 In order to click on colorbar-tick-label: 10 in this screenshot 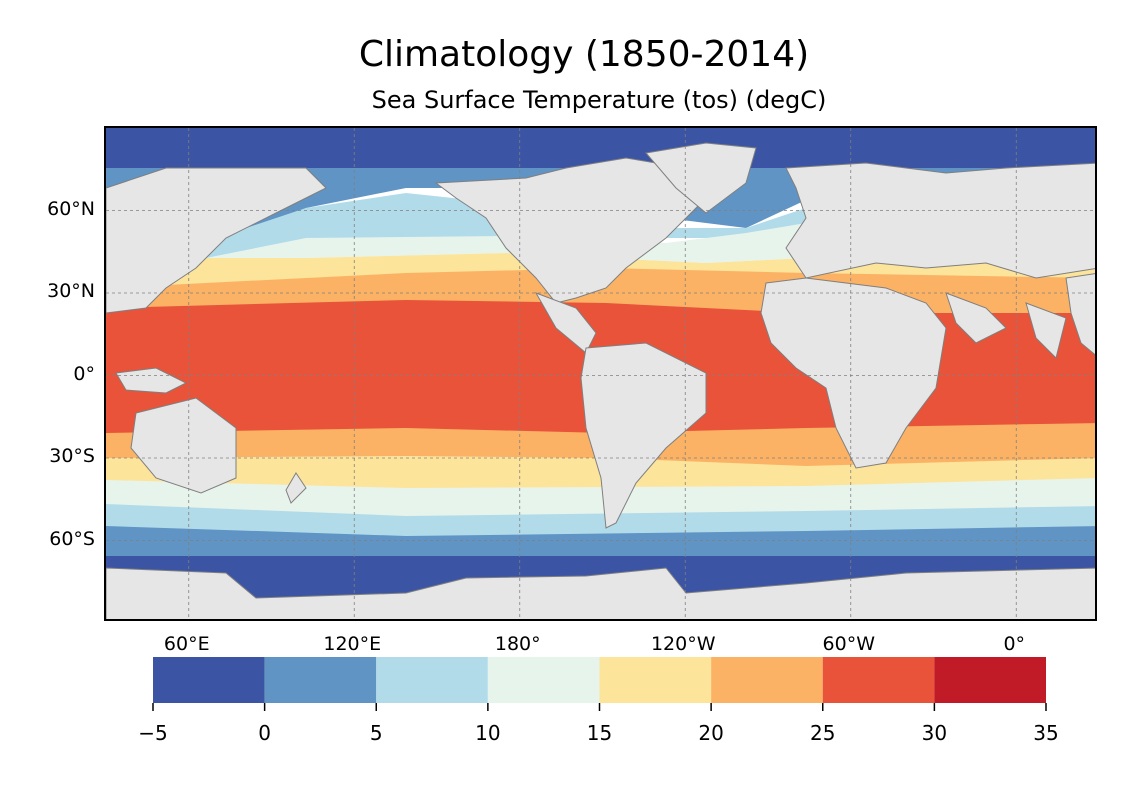, I will do `click(488, 733)`.